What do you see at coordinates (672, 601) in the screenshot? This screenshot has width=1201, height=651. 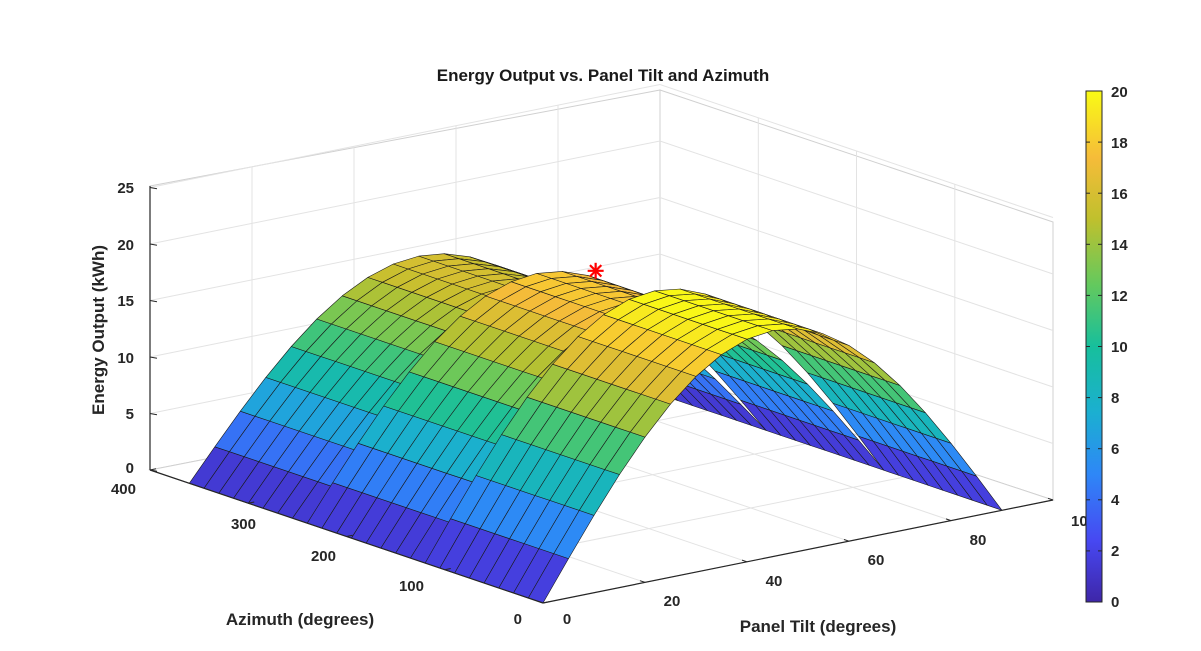 I see `x-tick-label: 20` at bounding box center [672, 601].